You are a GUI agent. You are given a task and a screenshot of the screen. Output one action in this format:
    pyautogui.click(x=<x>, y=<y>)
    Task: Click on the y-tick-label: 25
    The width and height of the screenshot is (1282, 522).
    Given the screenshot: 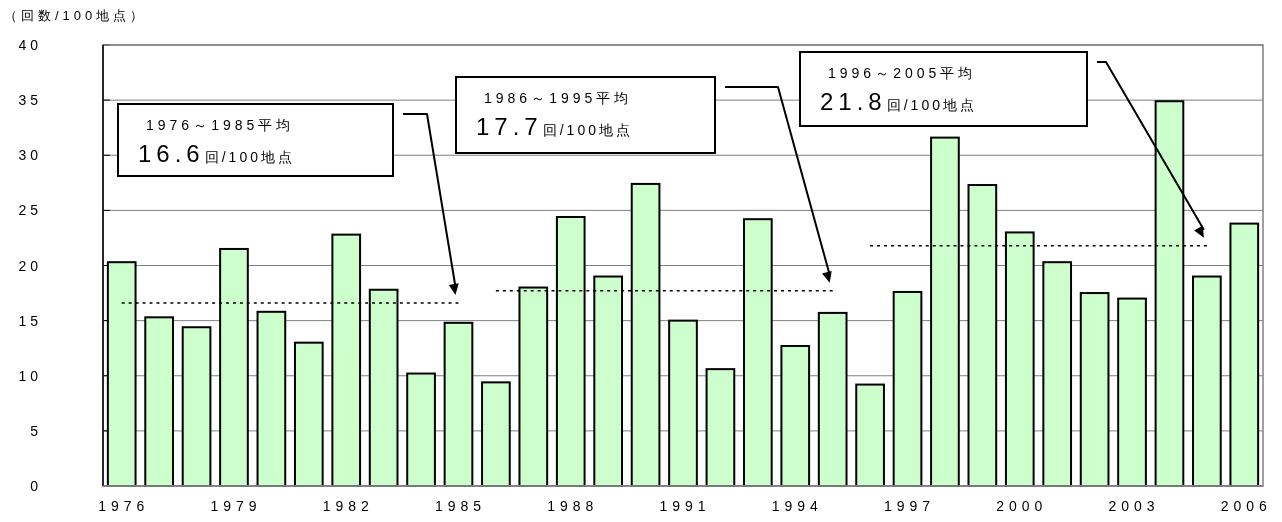 What is the action you would take?
    pyautogui.click(x=30, y=210)
    